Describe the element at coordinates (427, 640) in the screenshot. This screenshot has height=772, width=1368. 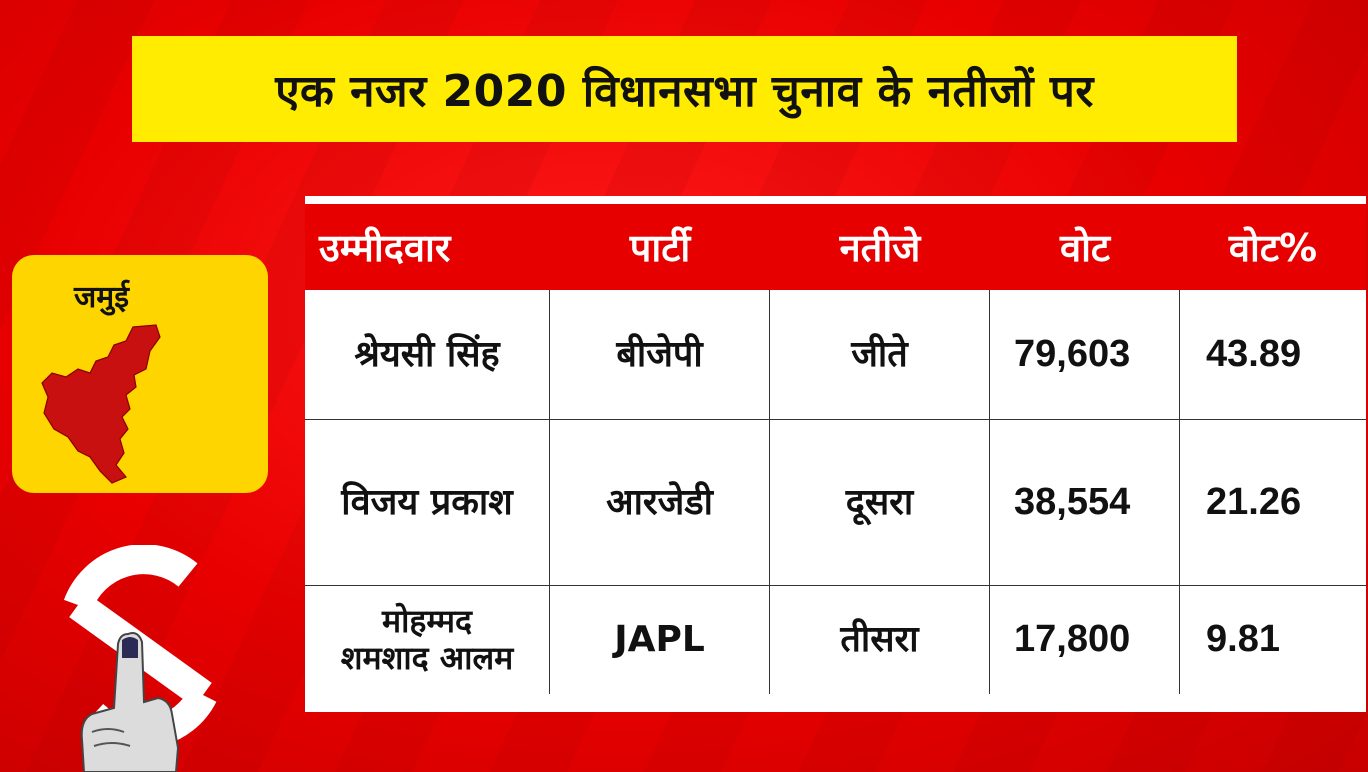
I see `candidate-cell: मोहम्मद शमशाद आलम` at that location.